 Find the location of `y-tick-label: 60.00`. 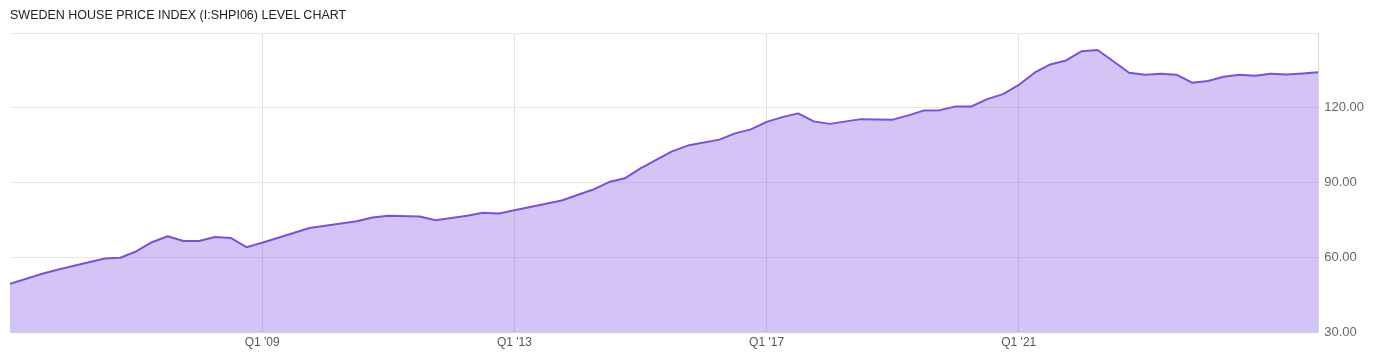

y-tick-label: 60.00 is located at coordinates (1340, 257).